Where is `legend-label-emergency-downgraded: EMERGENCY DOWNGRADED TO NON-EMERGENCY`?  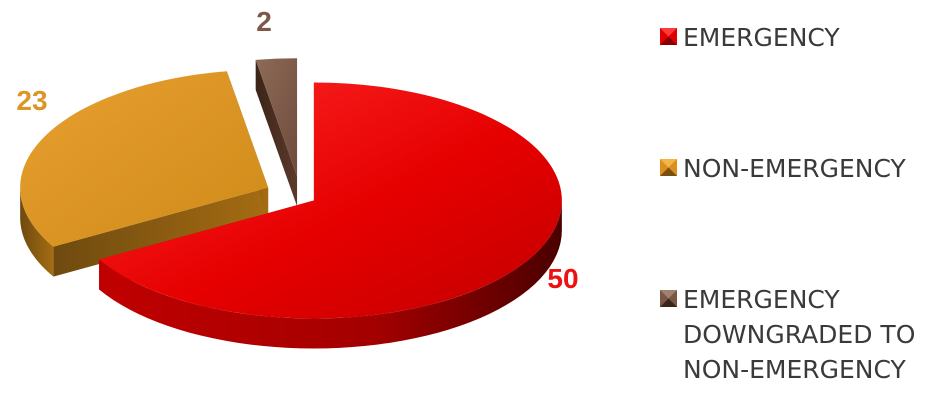 legend-label-emergency-downgraded: EMERGENCY DOWNGRADED TO NON-EMERGENCY is located at coordinates (799, 334).